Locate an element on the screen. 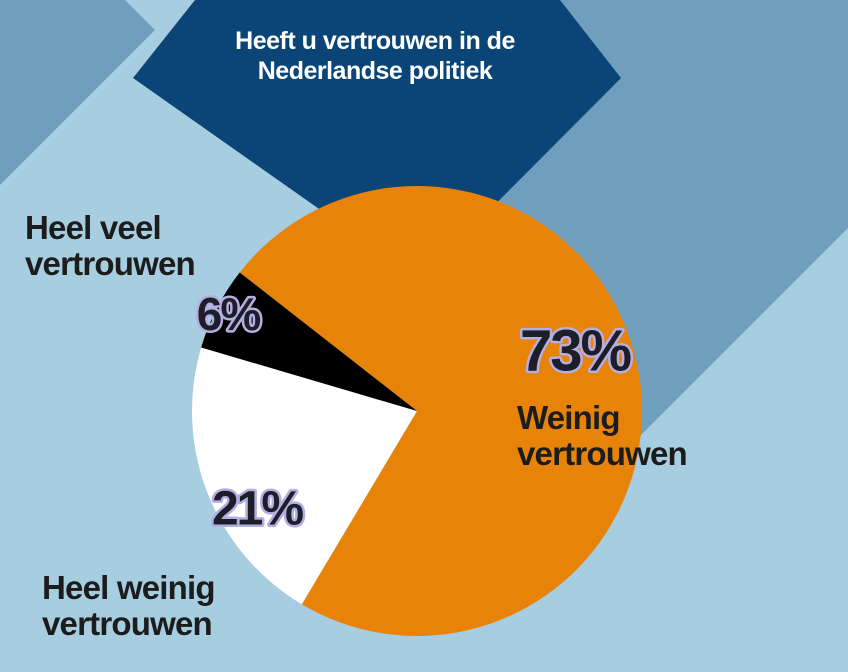 The height and width of the screenshot is (672, 848). value-label: 73% is located at coordinates (576, 350).